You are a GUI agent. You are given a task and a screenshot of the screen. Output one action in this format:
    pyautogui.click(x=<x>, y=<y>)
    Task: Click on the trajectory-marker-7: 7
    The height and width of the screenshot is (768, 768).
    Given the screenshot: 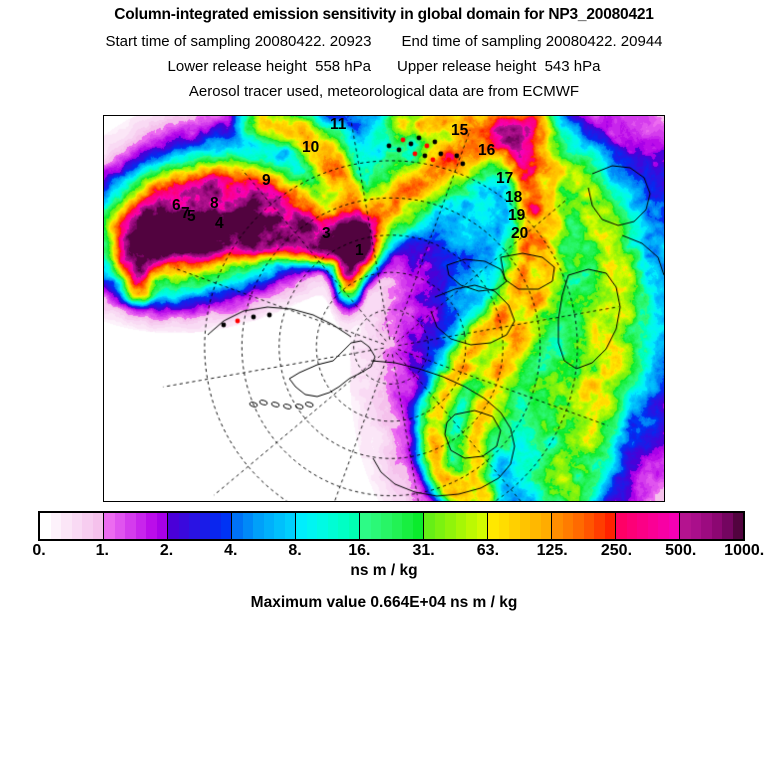 What is the action you would take?
    pyautogui.click(x=185, y=213)
    